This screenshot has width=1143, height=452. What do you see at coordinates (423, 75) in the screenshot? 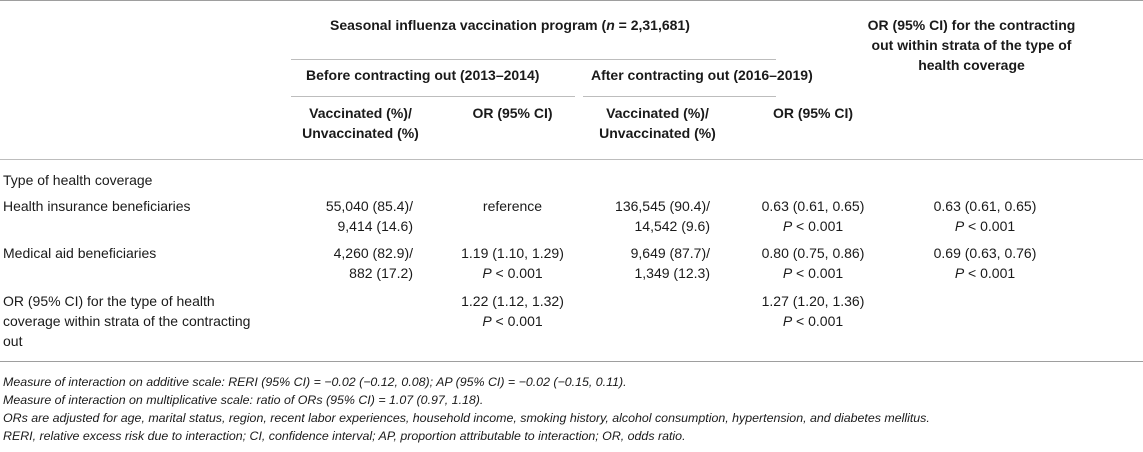
I see `header-before: Before contracting out (2013–2014)` at bounding box center [423, 75].